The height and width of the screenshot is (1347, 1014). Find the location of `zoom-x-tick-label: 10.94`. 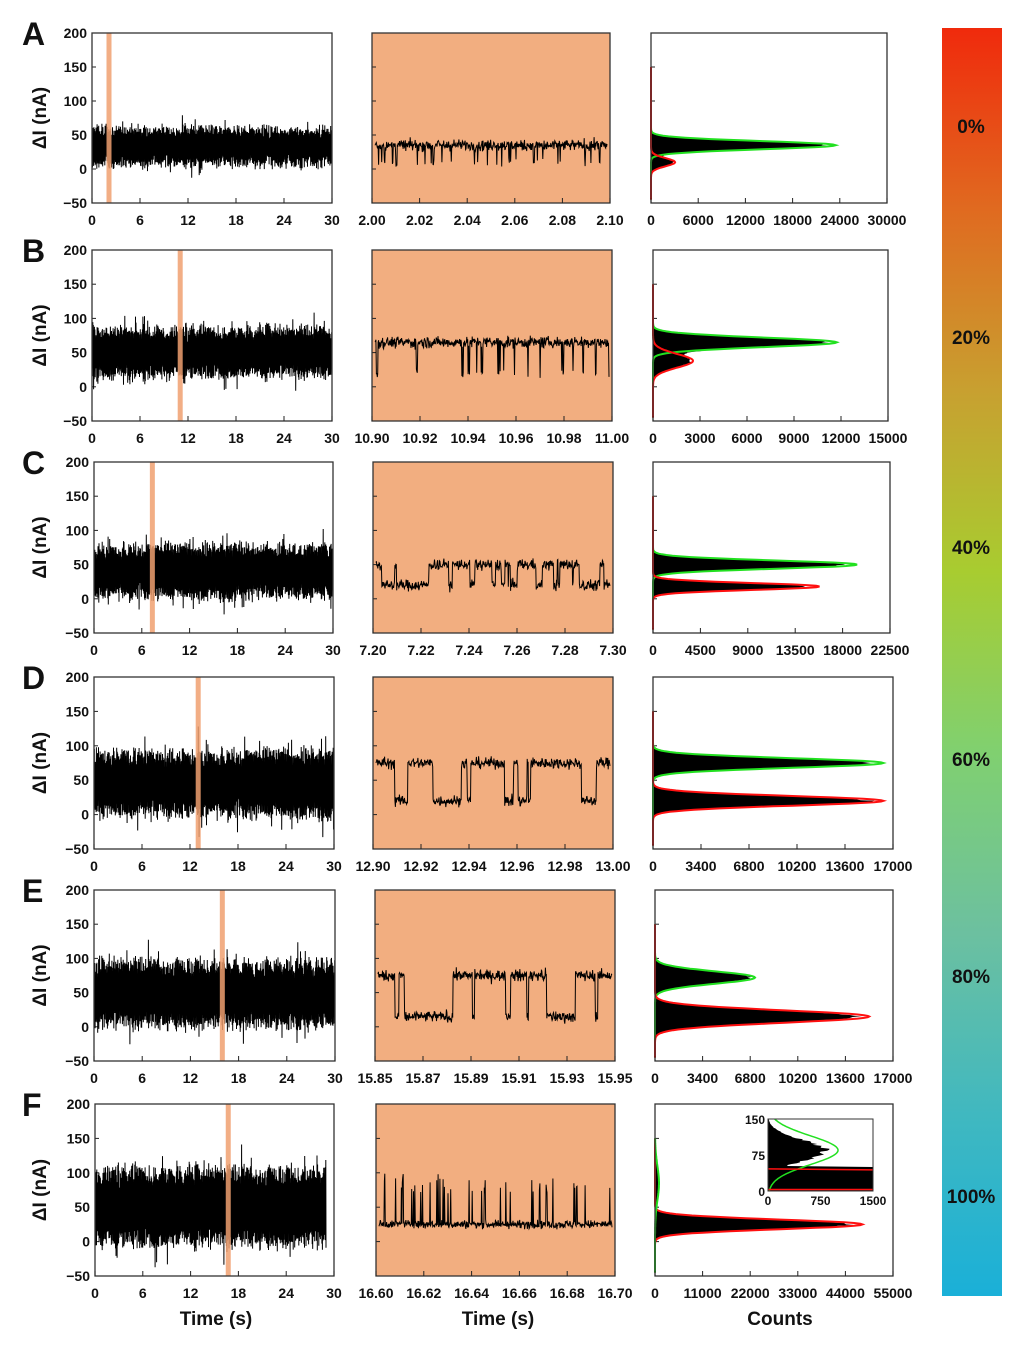

zoom-x-tick-label: 10.94 is located at coordinates (467, 438).